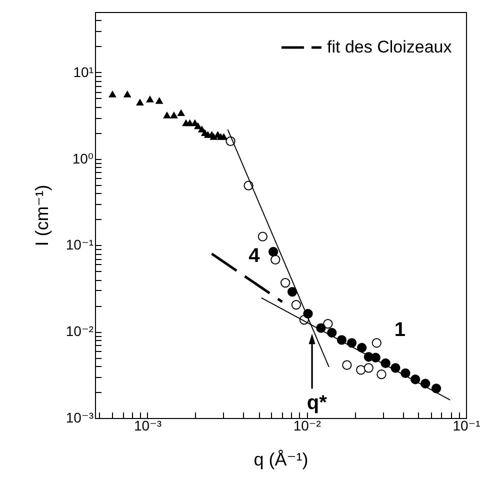 Image resolution: width=482 pixels, height=493 pixels. What do you see at coordinates (83, 72) in the screenshot?
I see `y-tick-label: 10¹` at bounding box center [83, 72].